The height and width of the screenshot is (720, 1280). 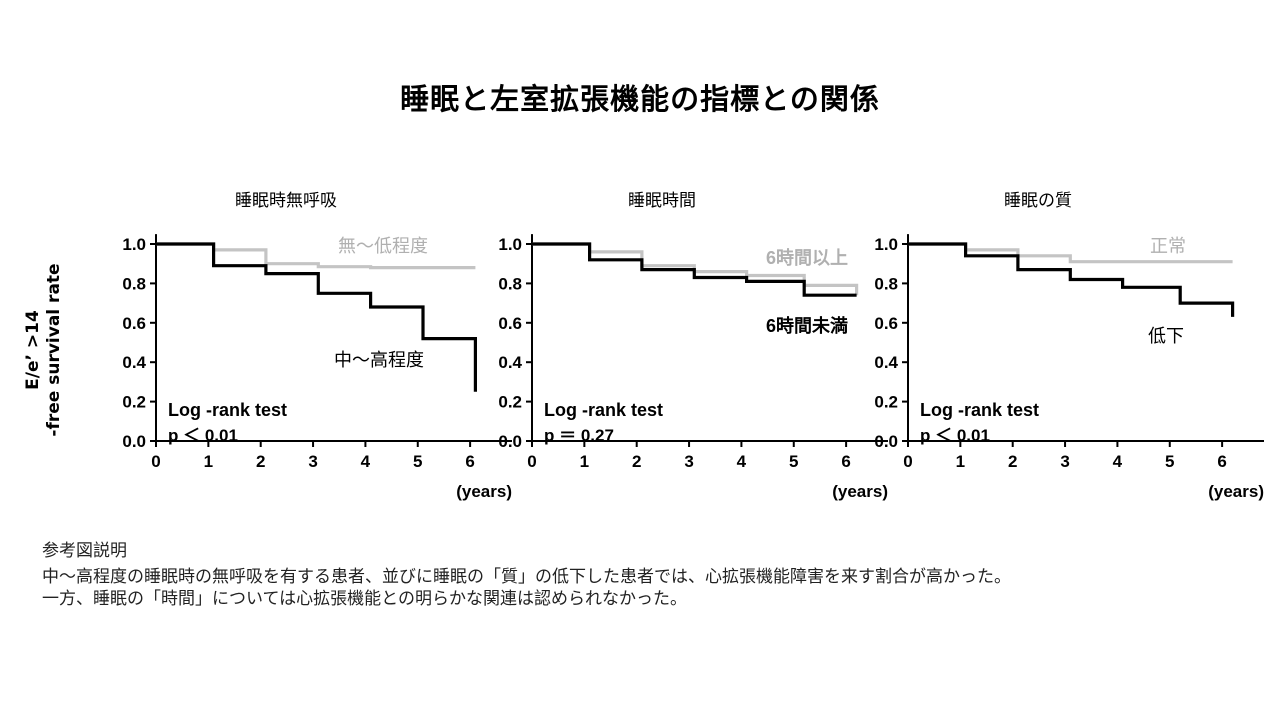 What do you see at coordinates (33, 350) in the screenshot?
I see `y-axis-title-line1: E/e’ >14` at bounding box center [33, 350].